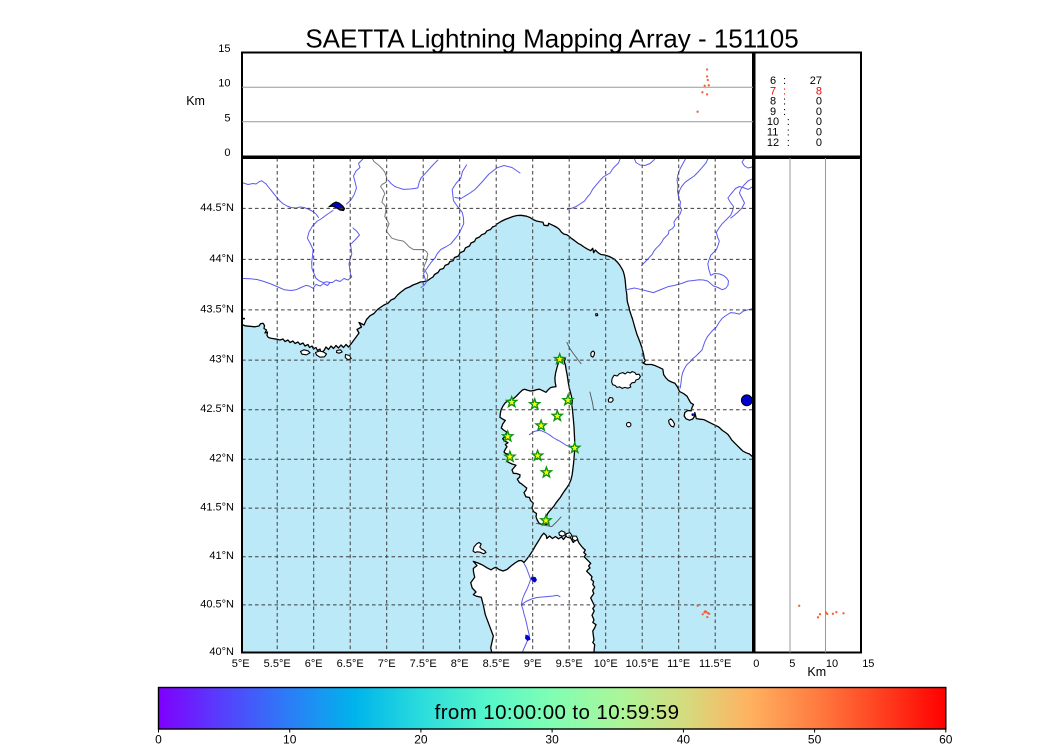  I want to click on svg-text: 7, so click(773, 91).